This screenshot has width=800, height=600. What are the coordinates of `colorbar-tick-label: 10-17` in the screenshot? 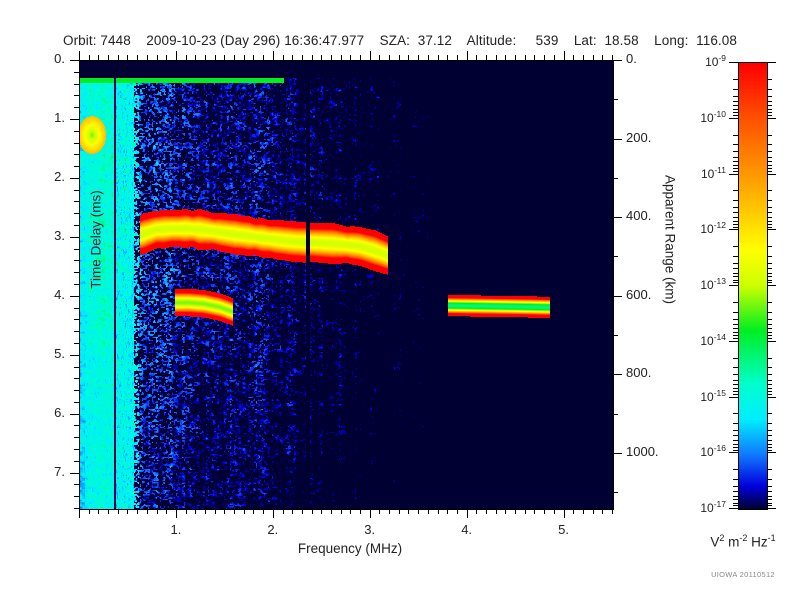 It's located at (713, 507).